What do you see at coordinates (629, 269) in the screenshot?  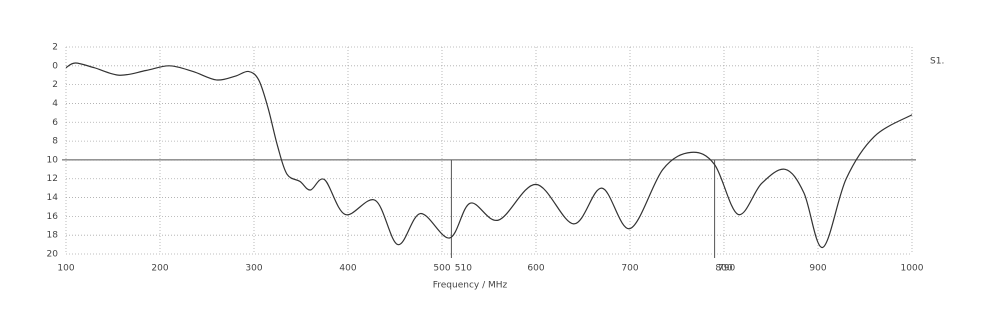 I see `x-tick-label: 700` at bounding box center [629, 269].